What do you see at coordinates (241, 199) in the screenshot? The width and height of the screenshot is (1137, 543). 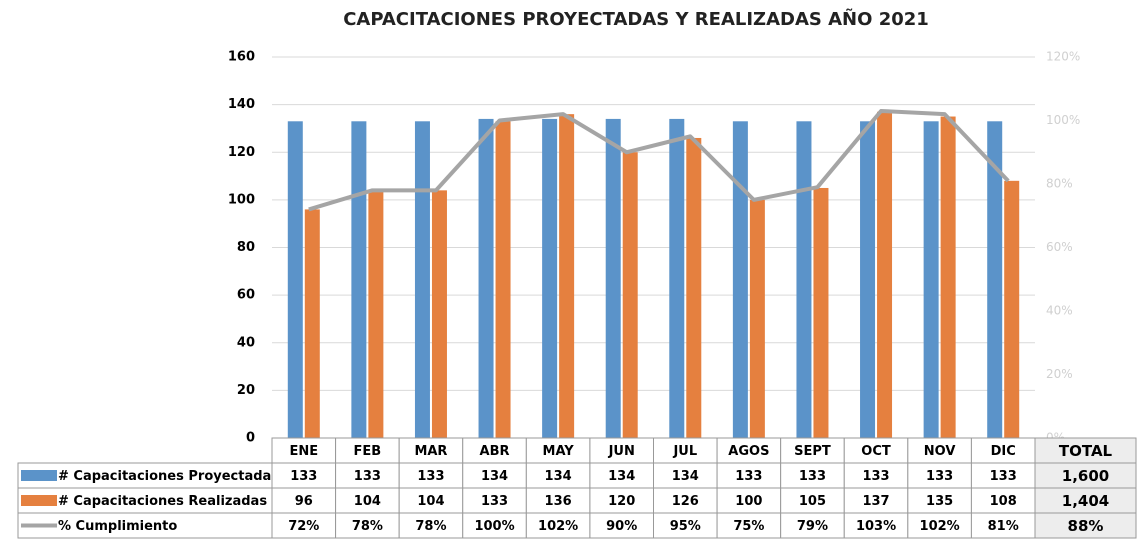 I see `y-tick-label: 100` at bounding box center [241, 199].